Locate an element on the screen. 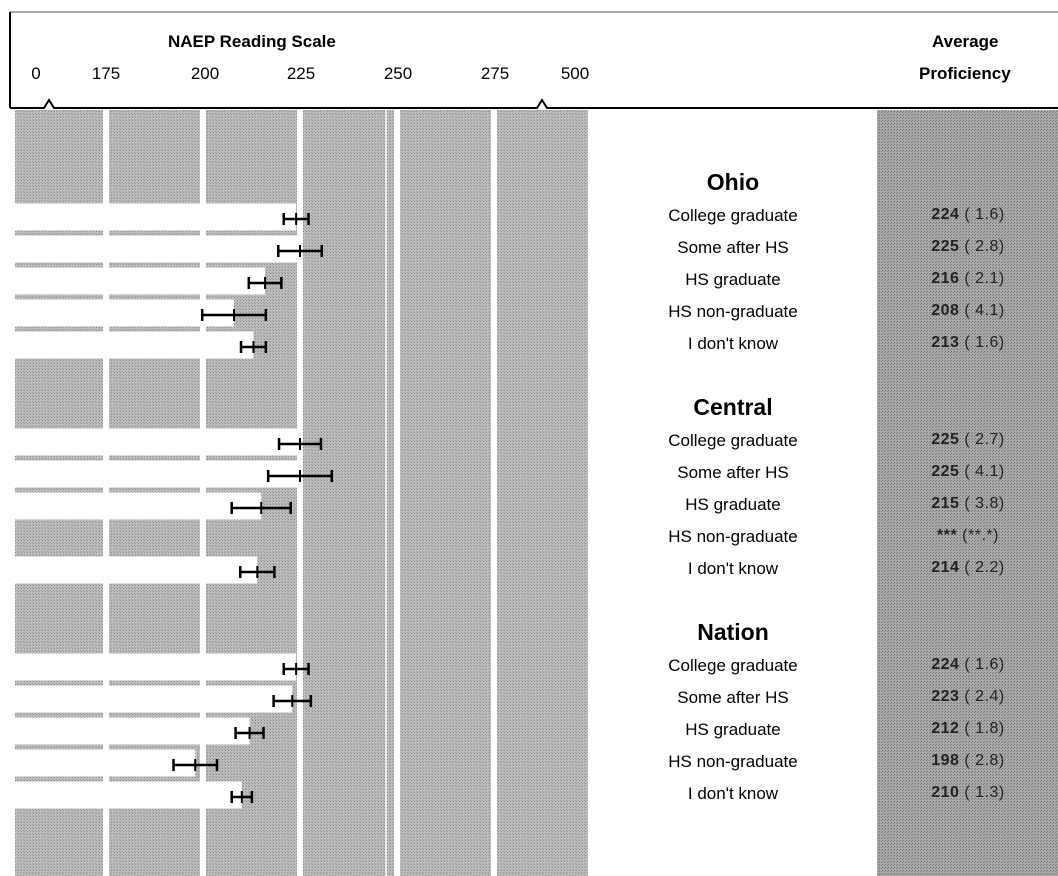  proficiency-title-line2: Proficiency is located at coordinates (965, 73).